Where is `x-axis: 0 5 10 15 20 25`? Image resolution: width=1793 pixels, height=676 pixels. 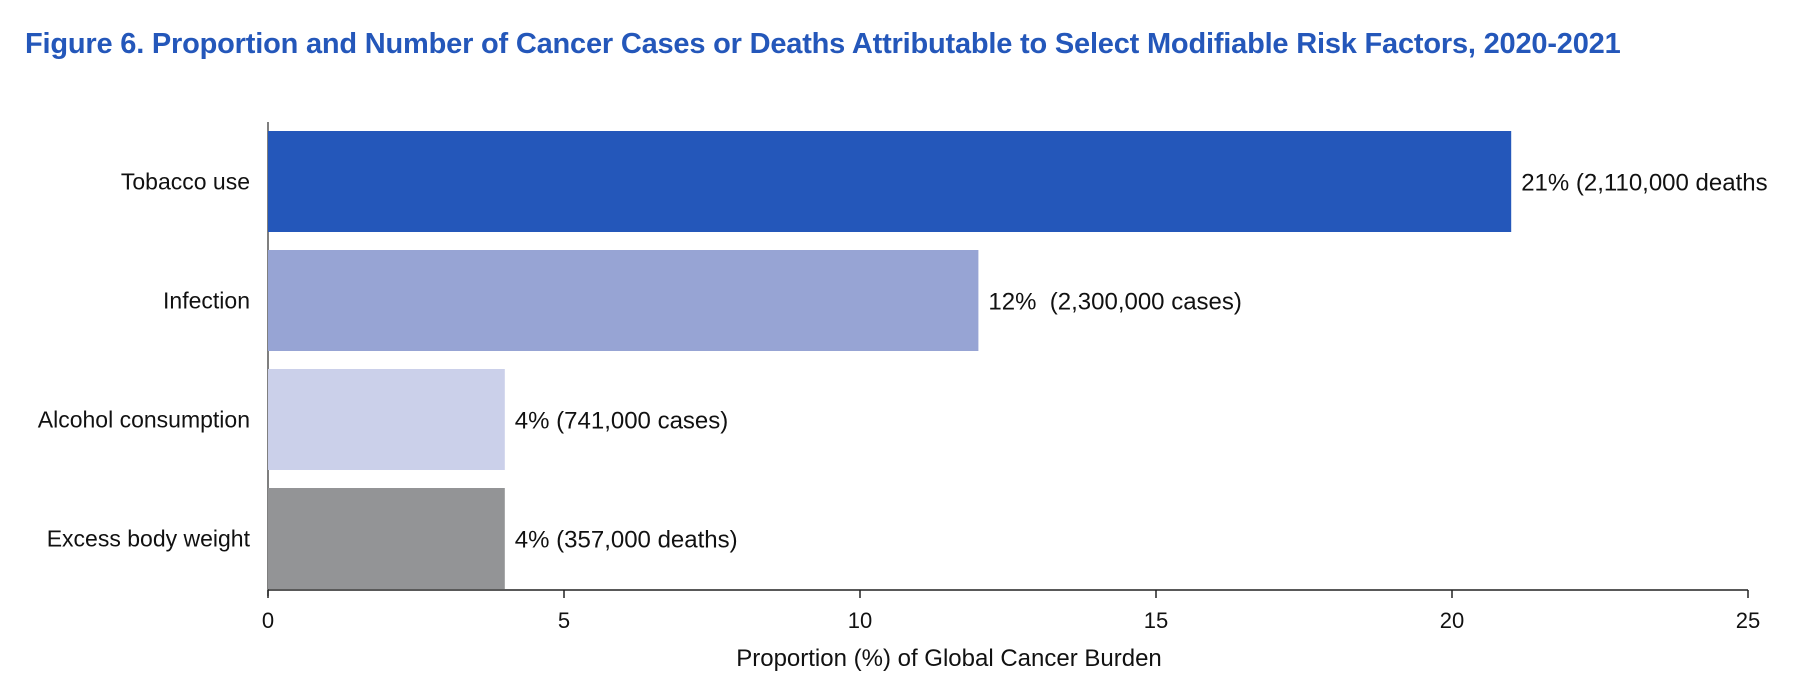
x-axis: 0 5 10 15 20 25 is located at coordinates (1011, 611).